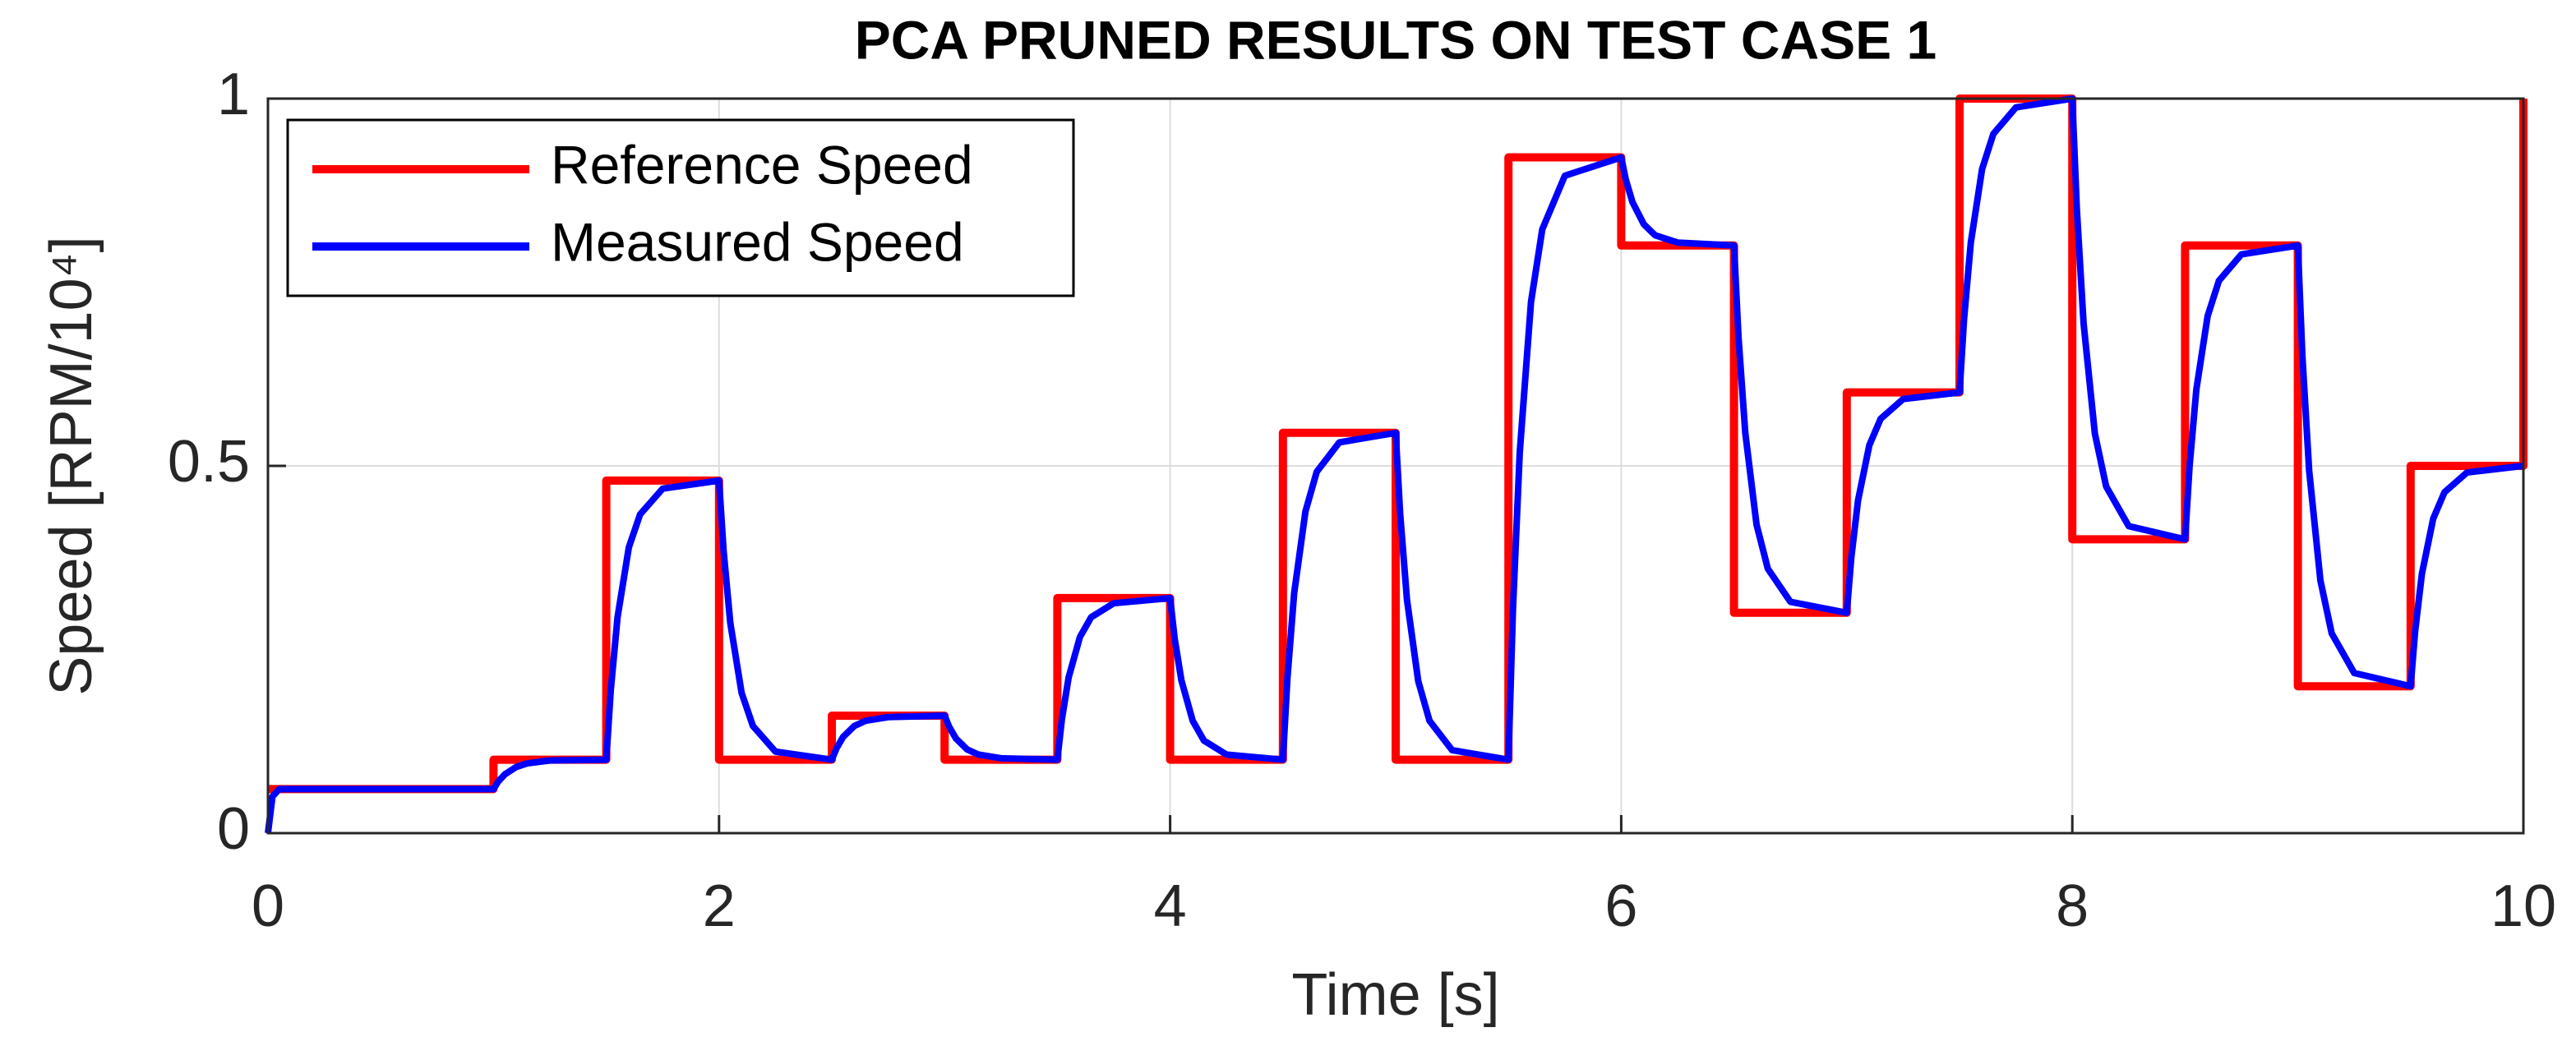 This screenshot has height=1055, width=2576. I want to click on y-tick-label: 0.5, so click(209, 462).